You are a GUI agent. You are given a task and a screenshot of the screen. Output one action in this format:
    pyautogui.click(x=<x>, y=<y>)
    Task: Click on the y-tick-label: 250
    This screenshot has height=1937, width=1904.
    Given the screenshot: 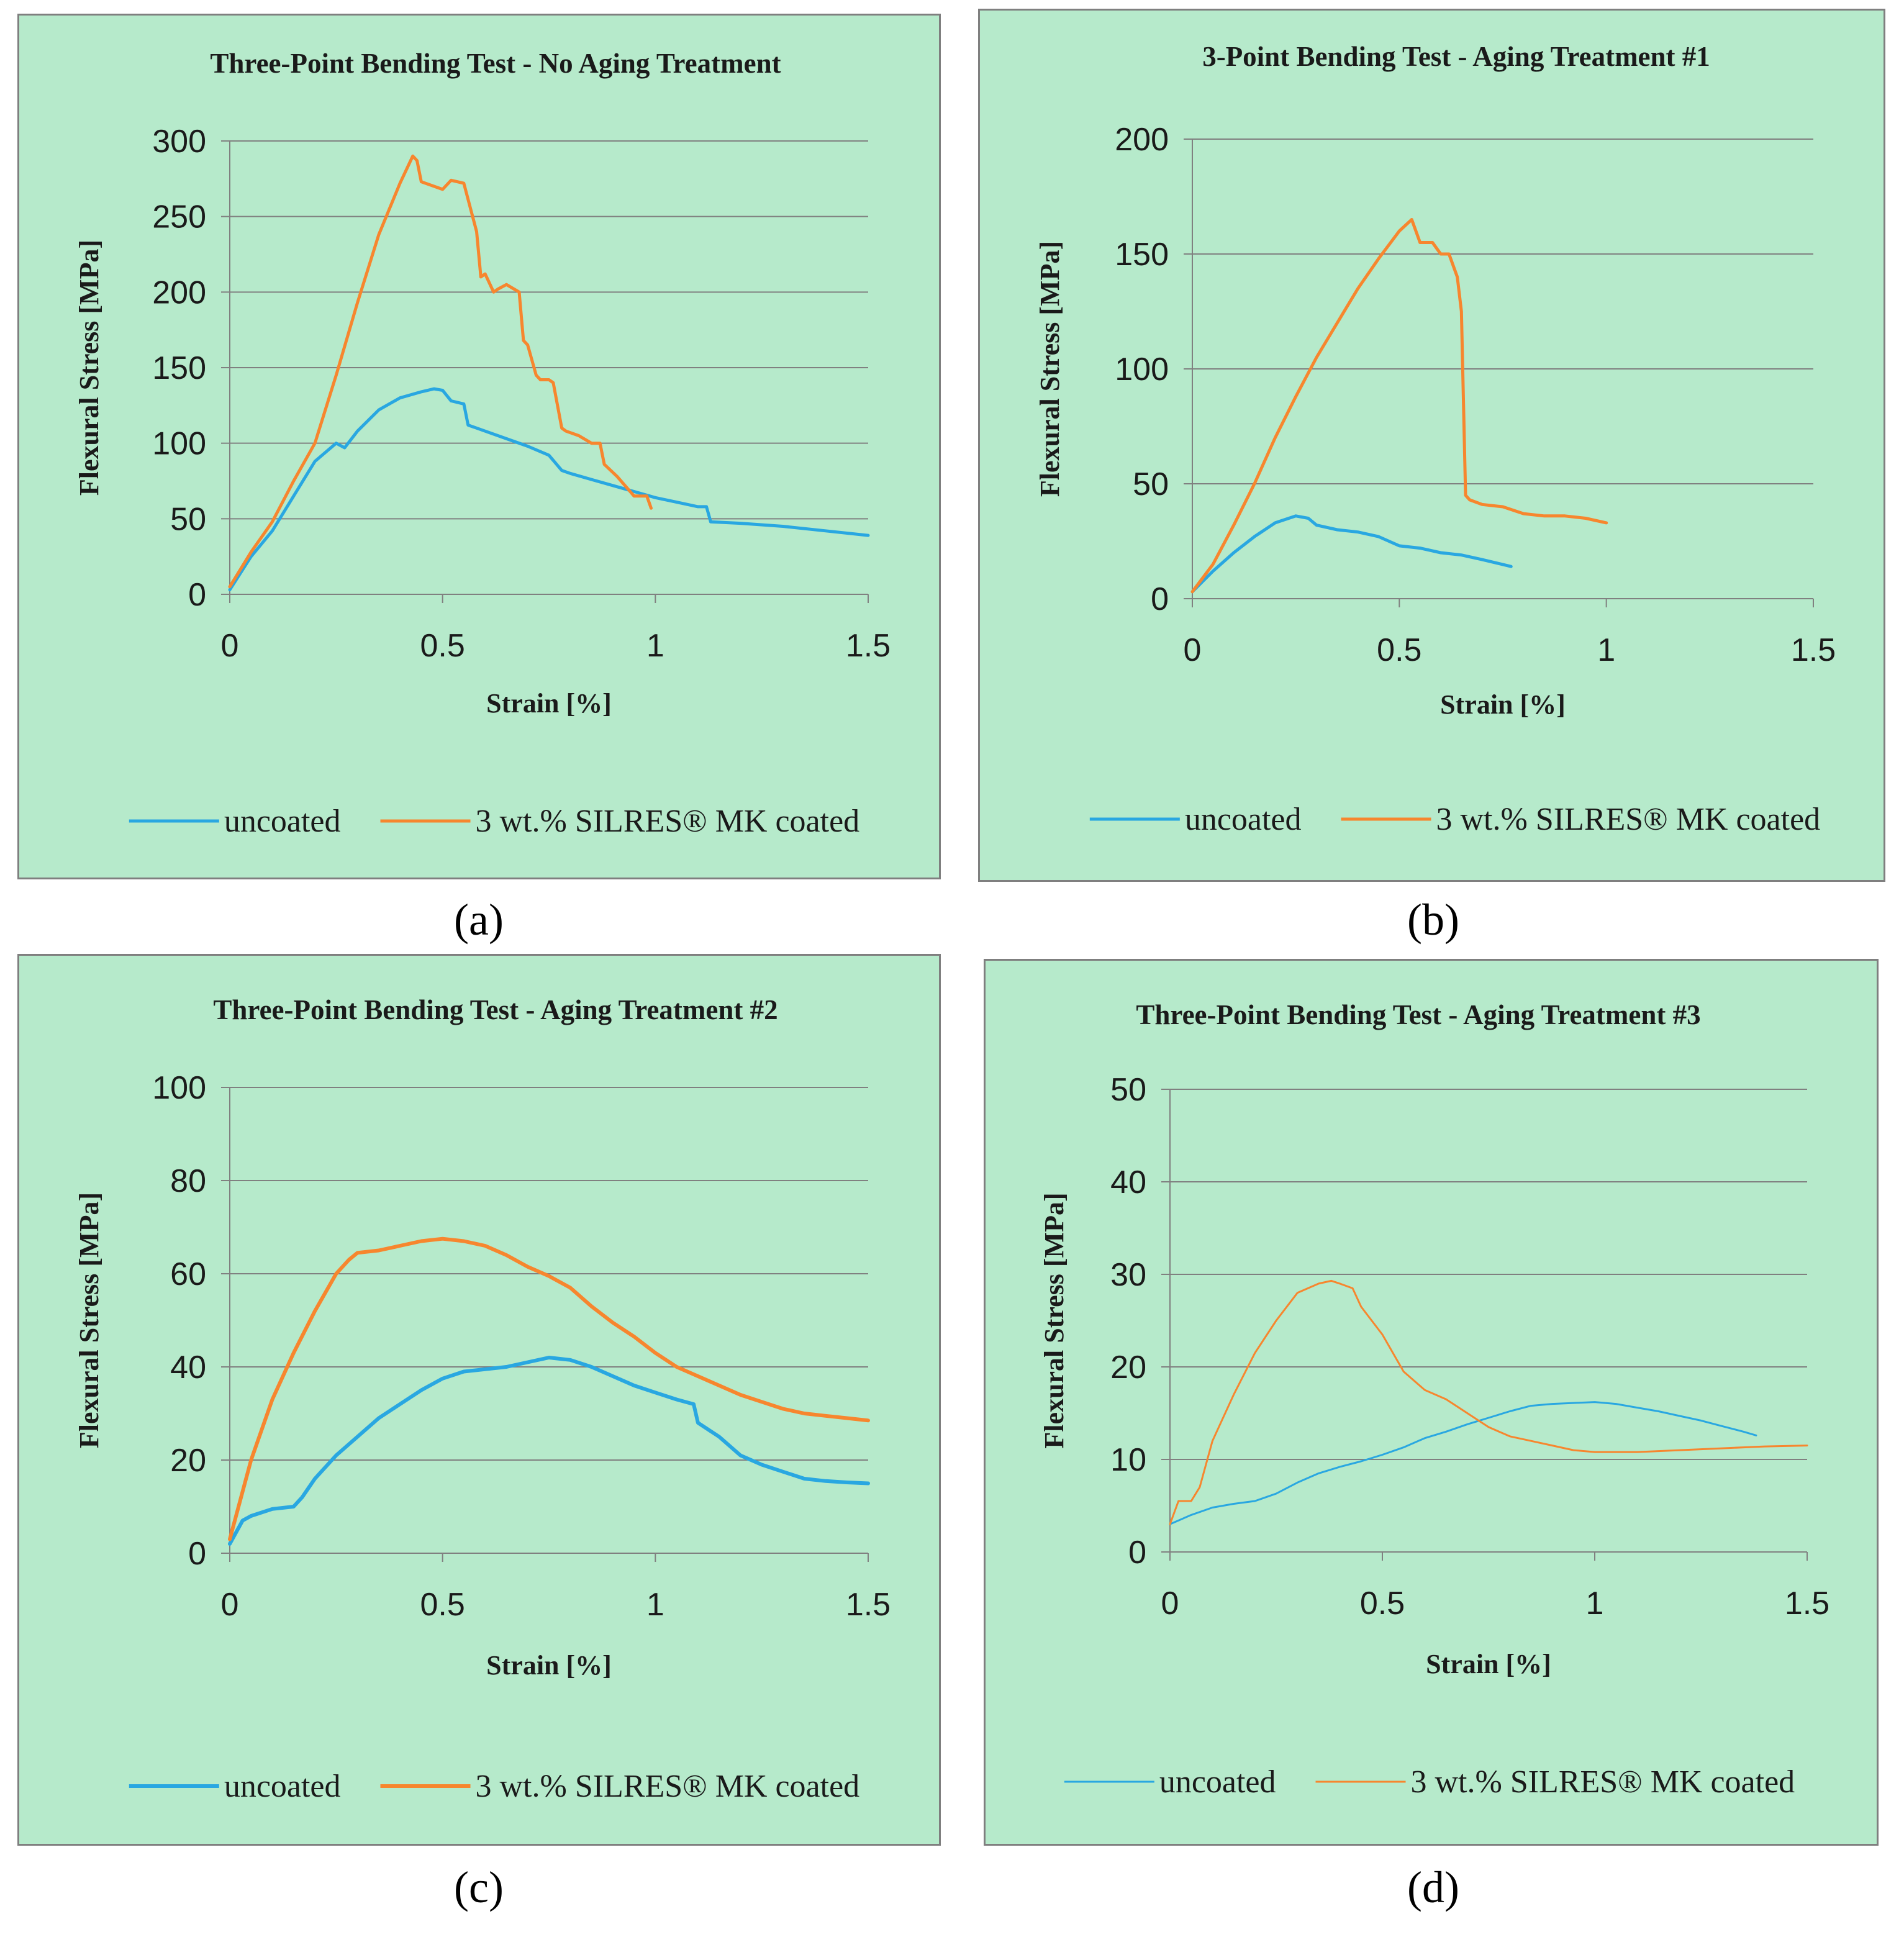 What is the action you would take?
    pyautogui.click(x=179, y=217)
    